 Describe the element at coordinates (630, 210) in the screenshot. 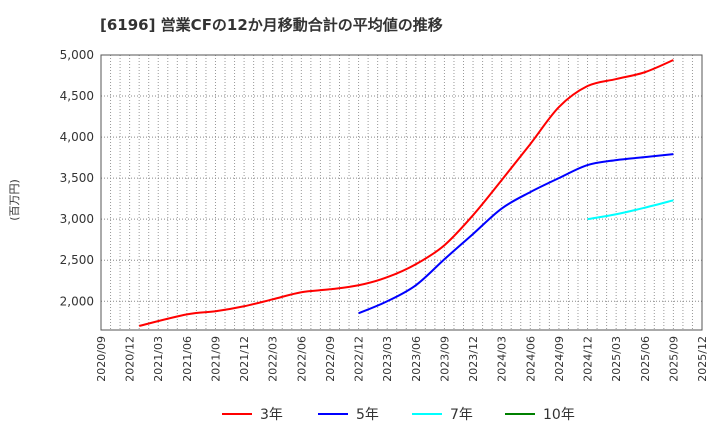

I see `series-line-7年` at that location.